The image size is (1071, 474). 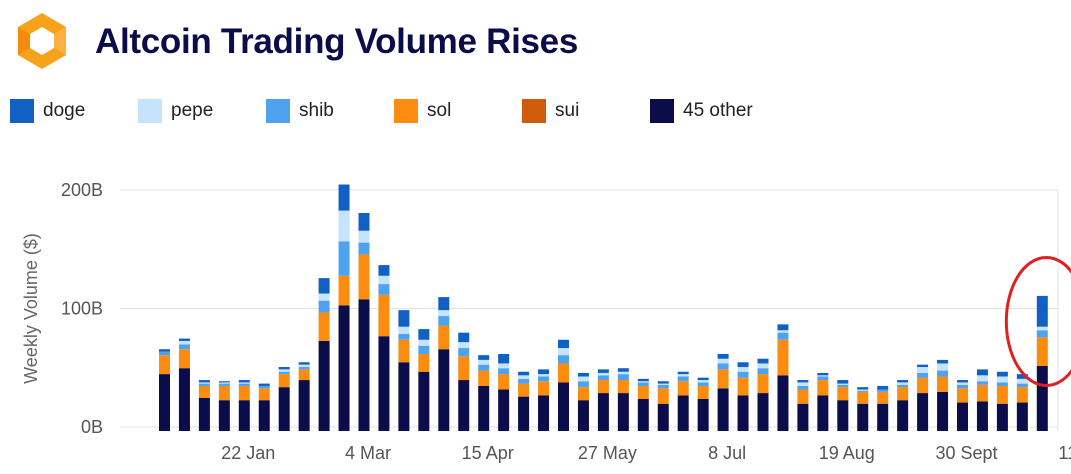 I want to click on legend-swatch-other, so click(x=662, y=111).